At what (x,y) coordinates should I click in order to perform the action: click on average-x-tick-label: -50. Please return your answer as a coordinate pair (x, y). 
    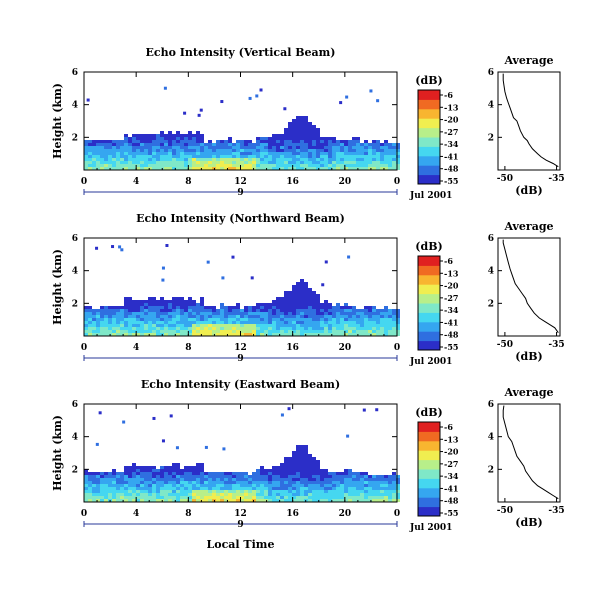
    Looking at the image, I should click on (505, 345).